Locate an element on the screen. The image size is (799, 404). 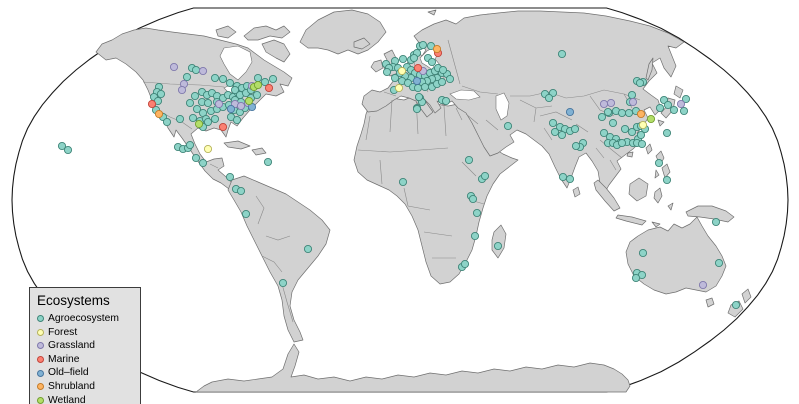
landmass-iceland is located at coordinates (362, 43).